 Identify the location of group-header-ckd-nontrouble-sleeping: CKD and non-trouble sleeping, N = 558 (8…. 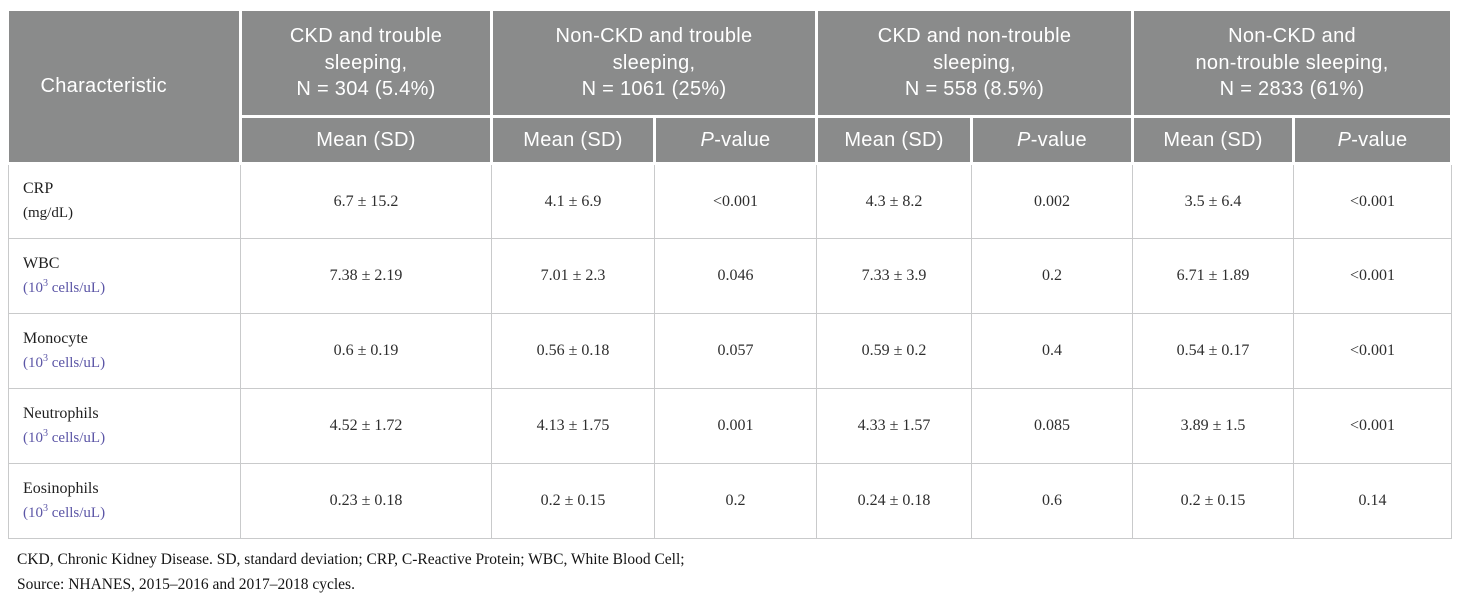
(975, 63).